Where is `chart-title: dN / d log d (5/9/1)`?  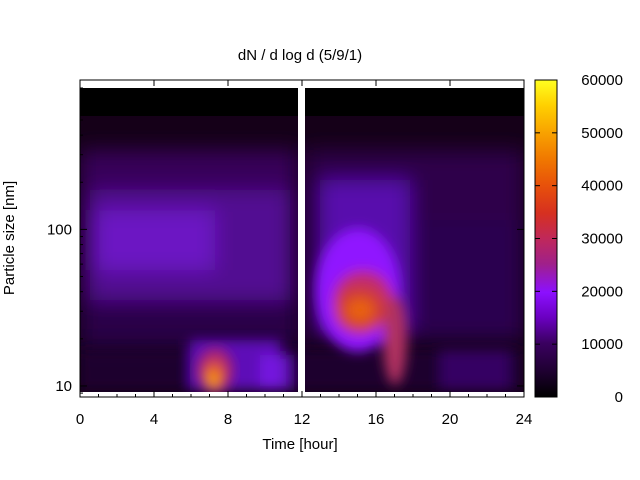 chart-title: dN / d log d (5/9/1) is located at coordinates (300, 55).